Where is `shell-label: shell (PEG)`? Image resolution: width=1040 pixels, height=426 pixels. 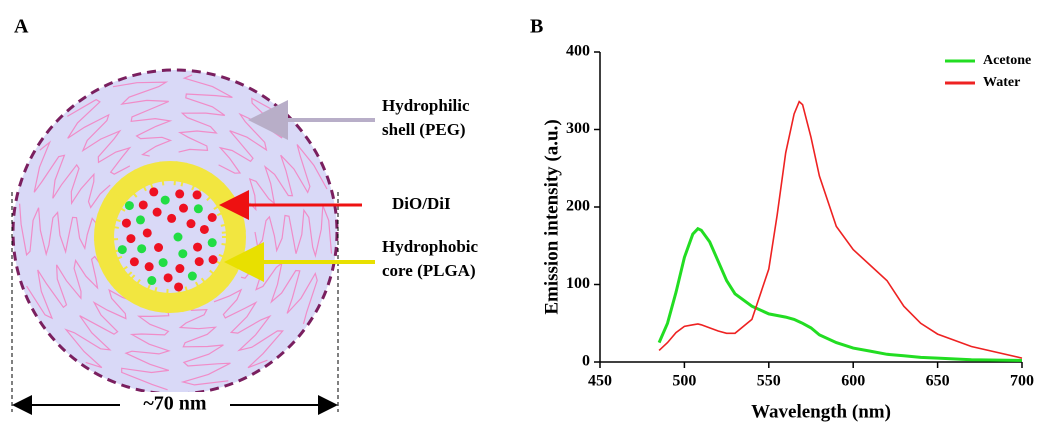 shell-label: shell (PEG) is located at coordinates (424, 129).